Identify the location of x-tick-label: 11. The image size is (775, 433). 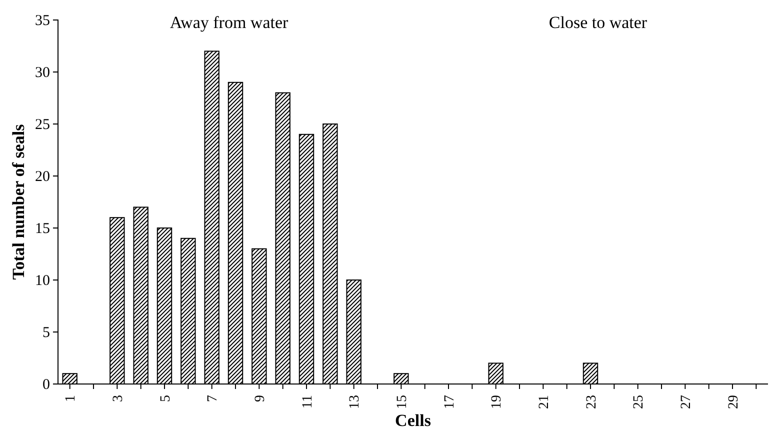
(308, 401).